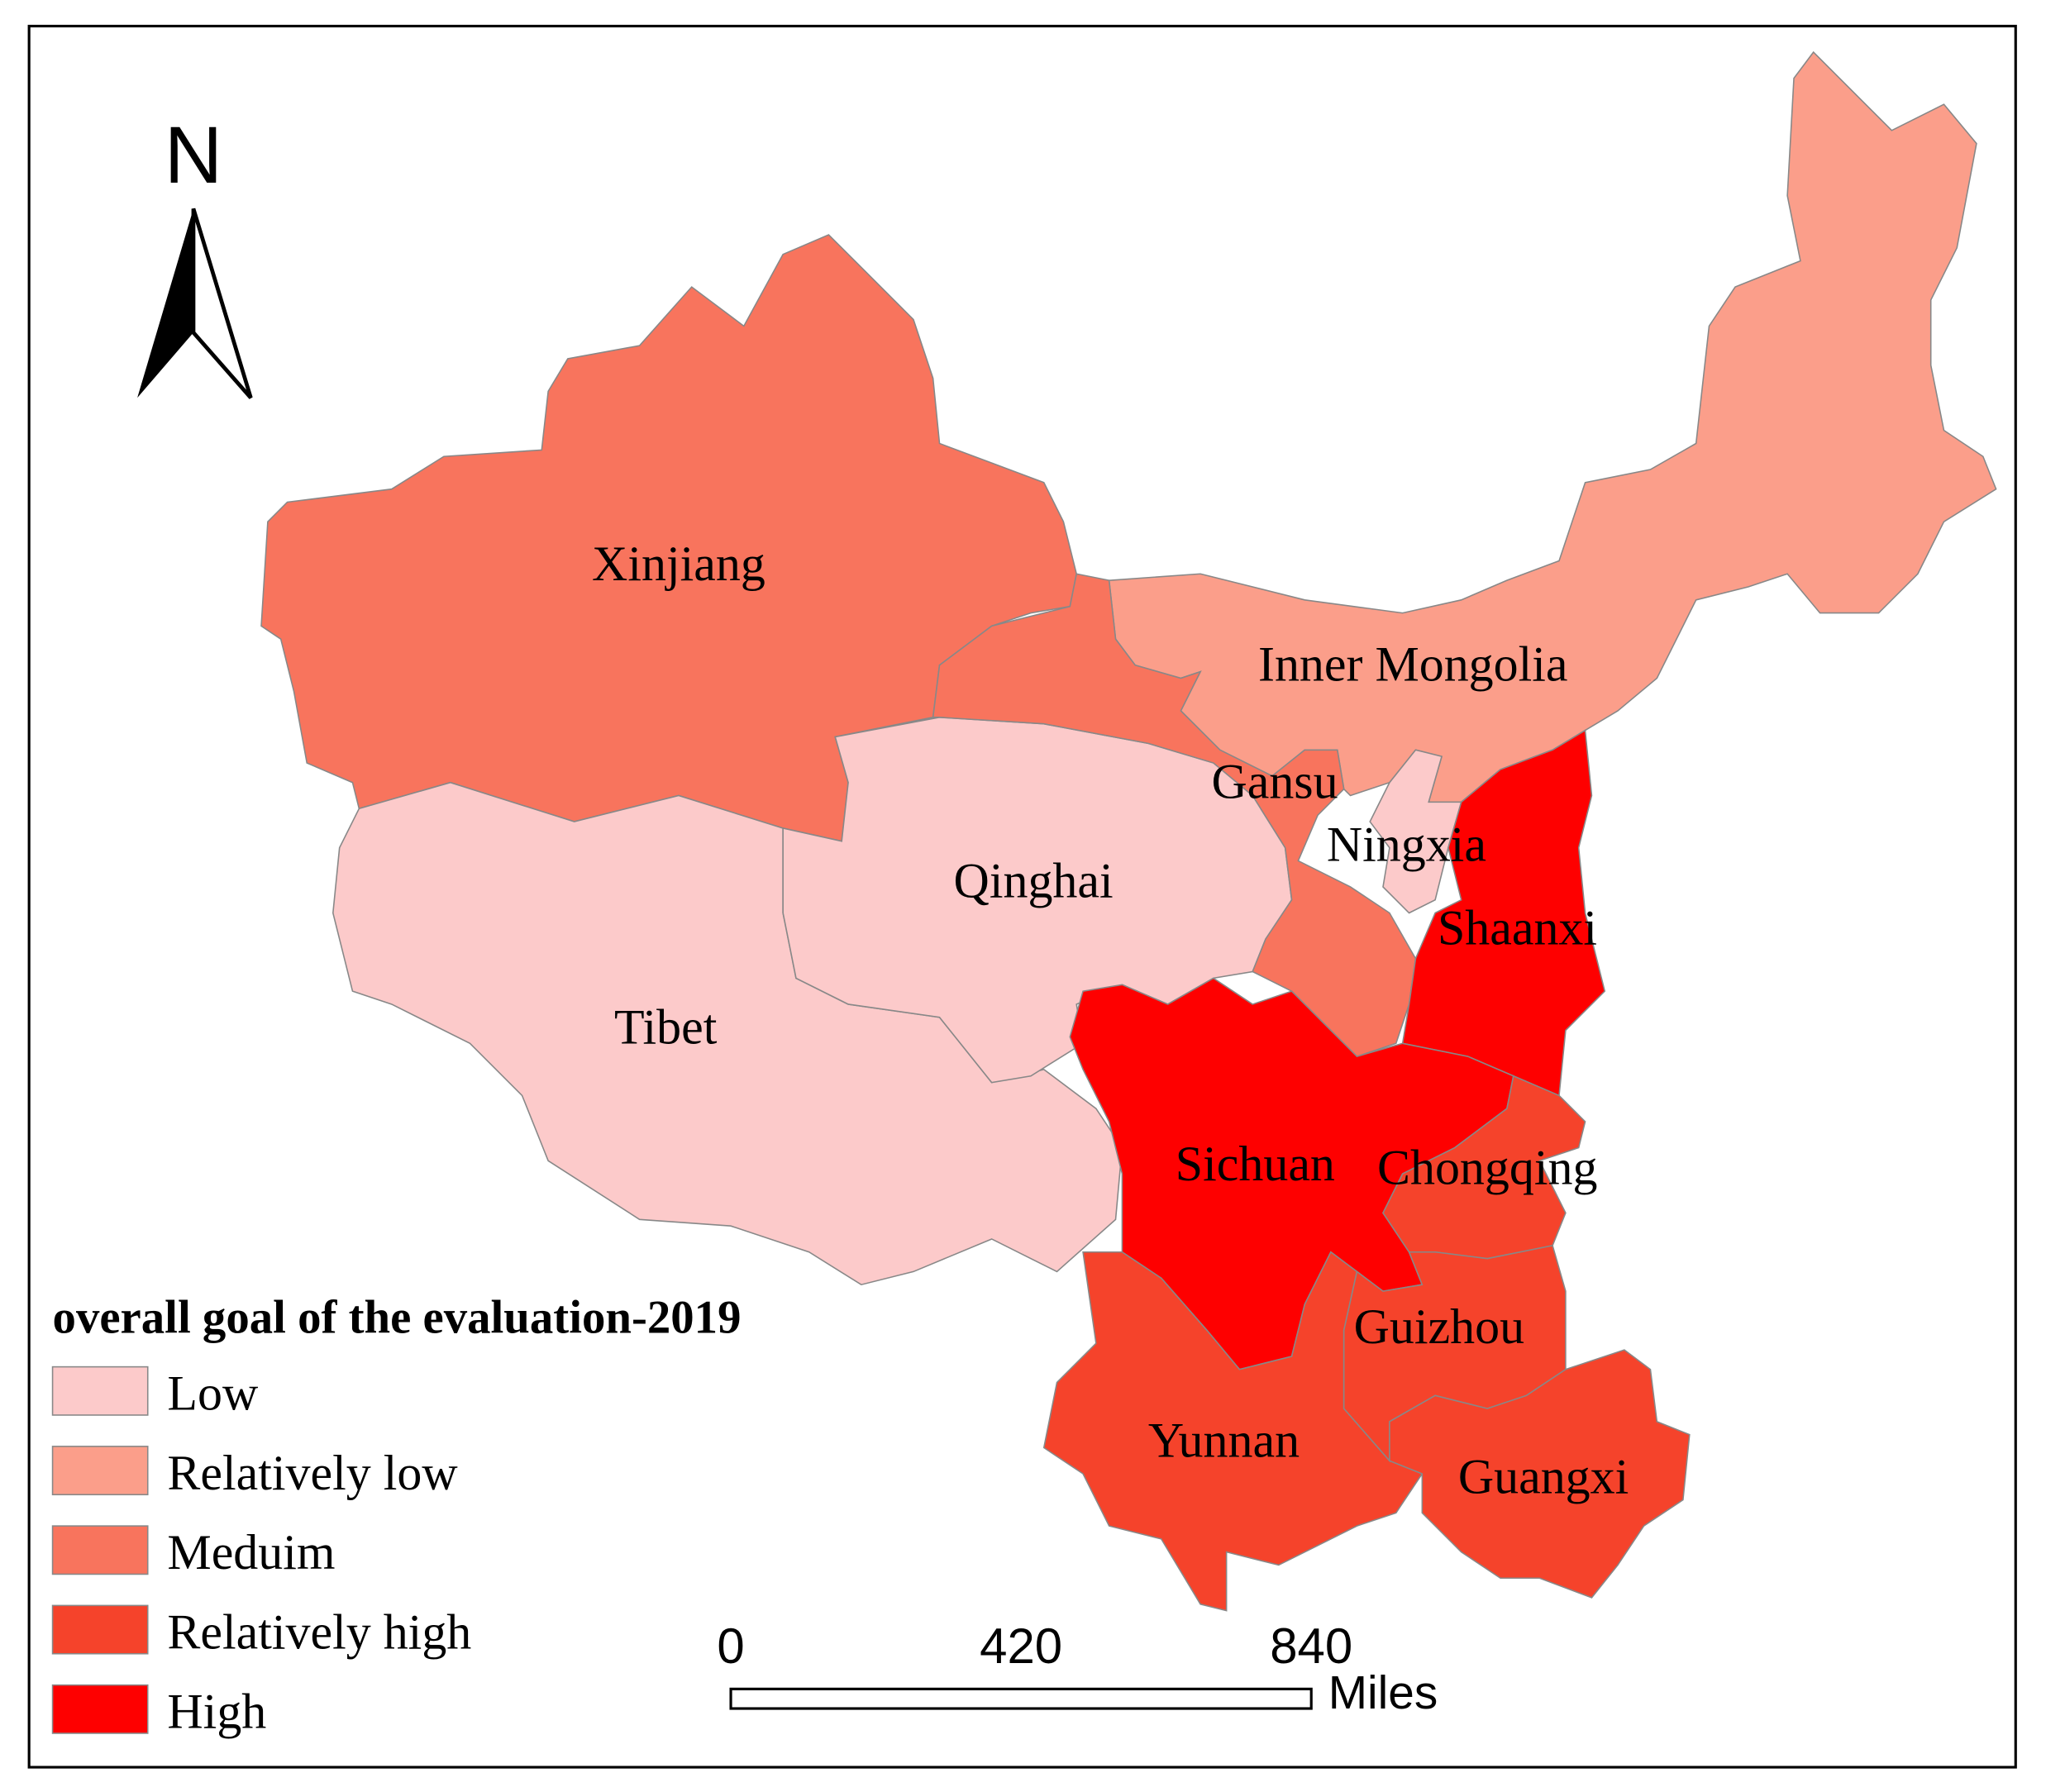 This screenshot has width=2046, height=1792. Describe the element at coordinates (1413, 664) in the screenshot. I see `region-label: Inner Mongolia` at that location.